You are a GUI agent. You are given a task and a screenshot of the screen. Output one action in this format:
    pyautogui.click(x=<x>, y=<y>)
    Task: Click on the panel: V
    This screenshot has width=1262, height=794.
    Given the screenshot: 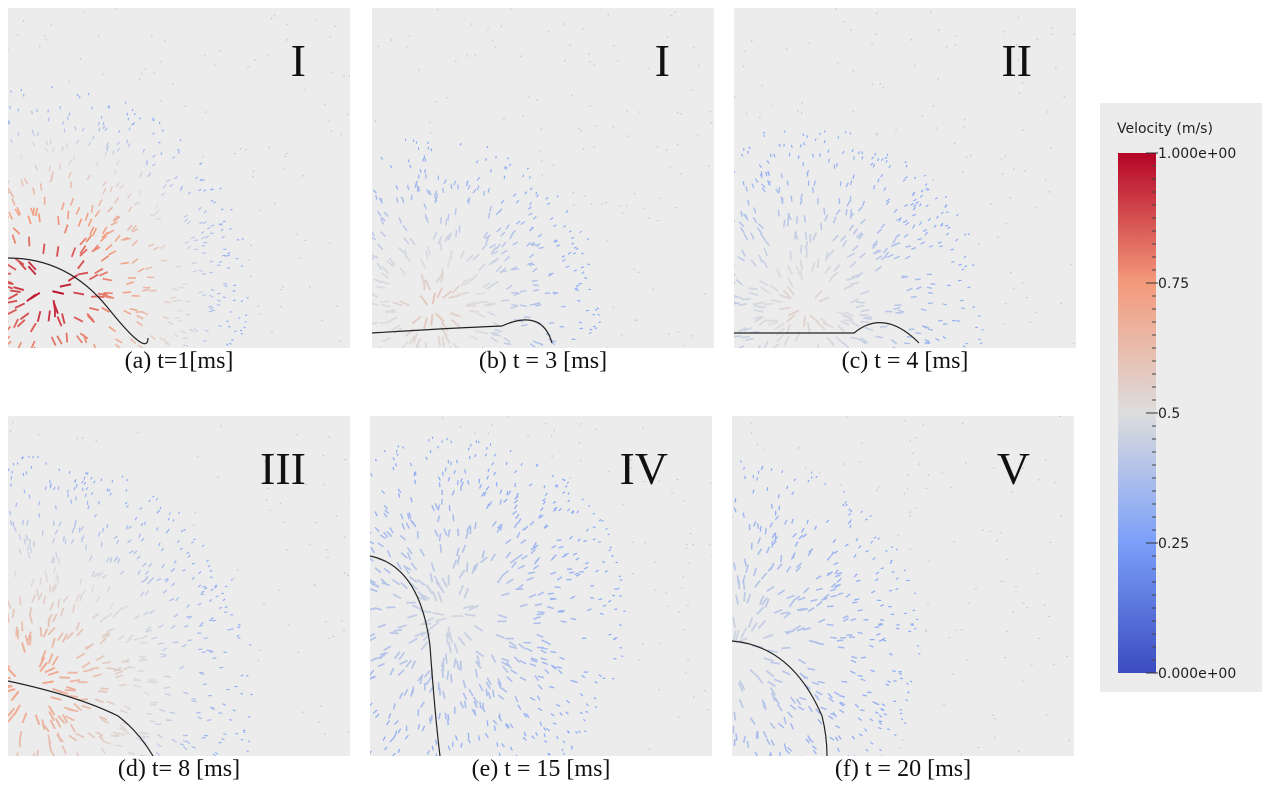 What is the action you would take?
    pyautogui.click(x=903, y=586)
    